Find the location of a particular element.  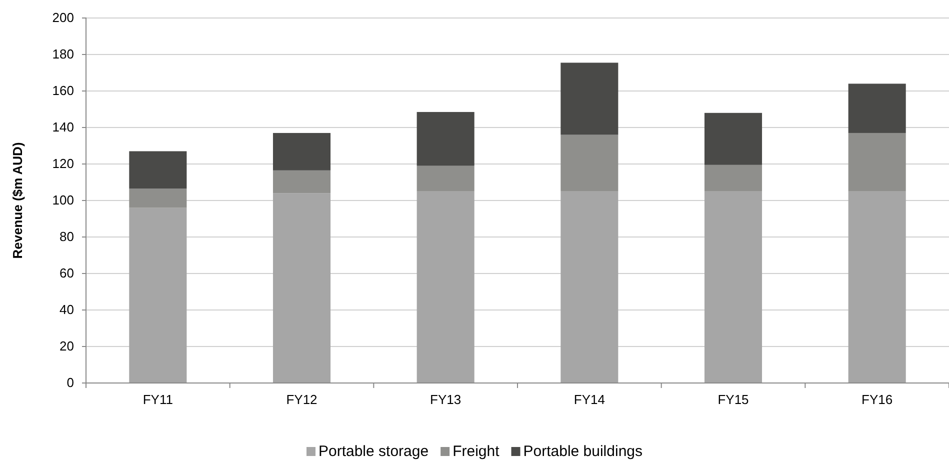

x-tick-label: FY11 is located at coordinates (157, 400).